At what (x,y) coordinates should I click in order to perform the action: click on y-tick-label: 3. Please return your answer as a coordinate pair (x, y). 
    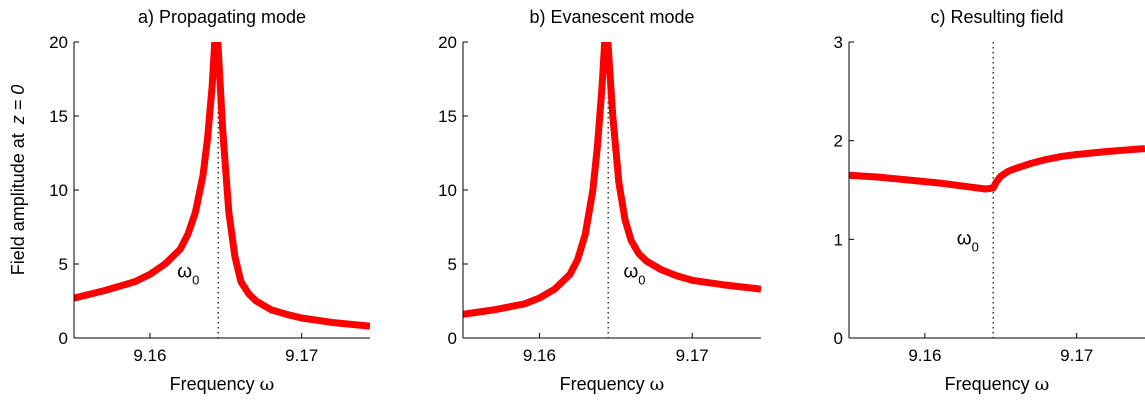
    Looking at the image, I should click on (838, 42).